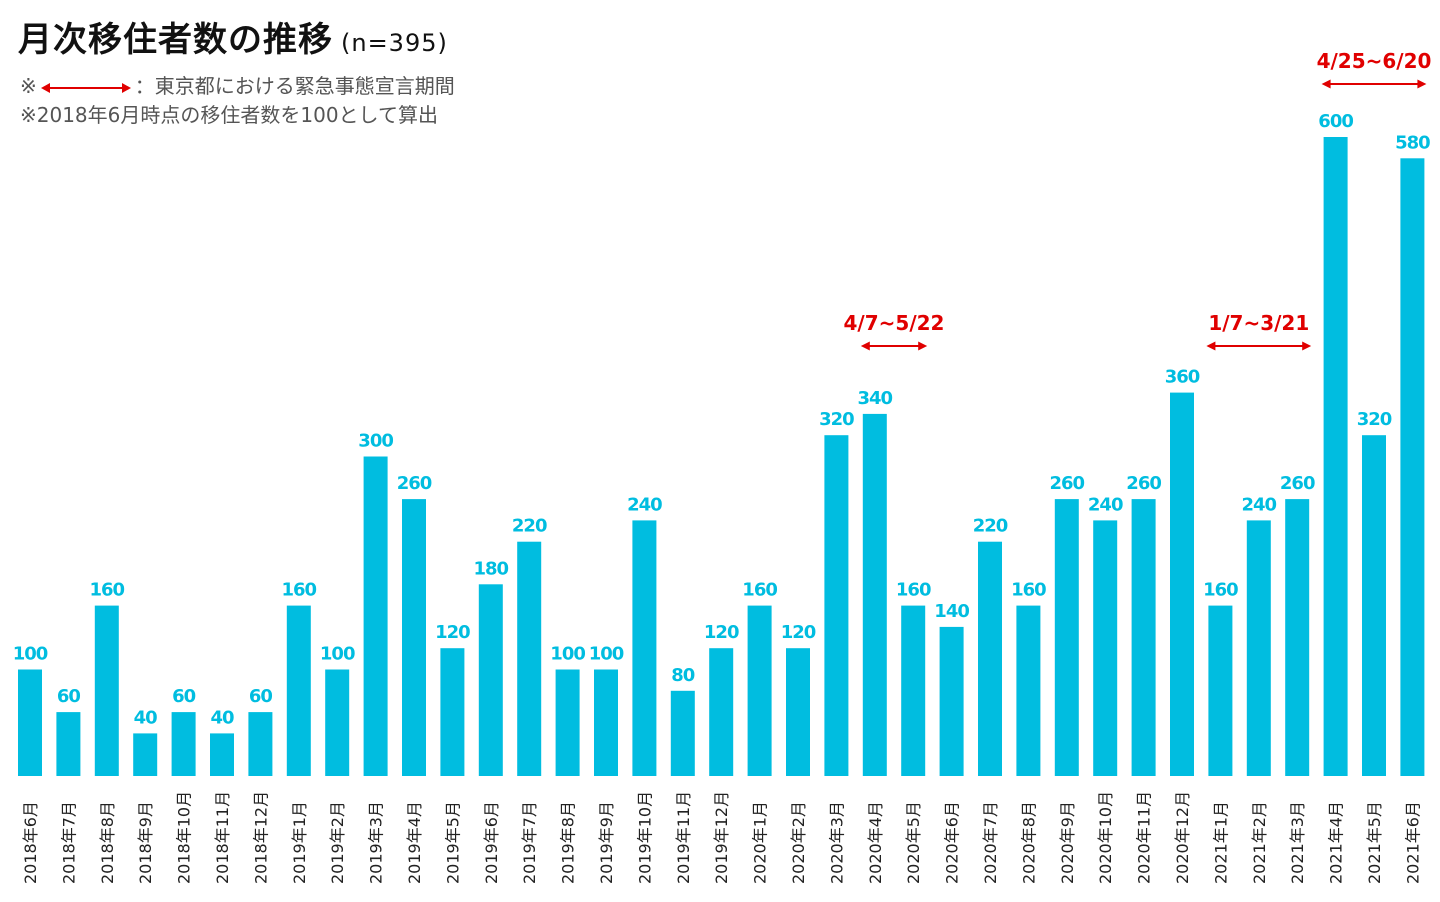 The width and height of the screenshot is (1440, 902). Describe the element at coordinates (568, 842) in the screenshot. I see `x-tick-label: 2019年8月` at that location.